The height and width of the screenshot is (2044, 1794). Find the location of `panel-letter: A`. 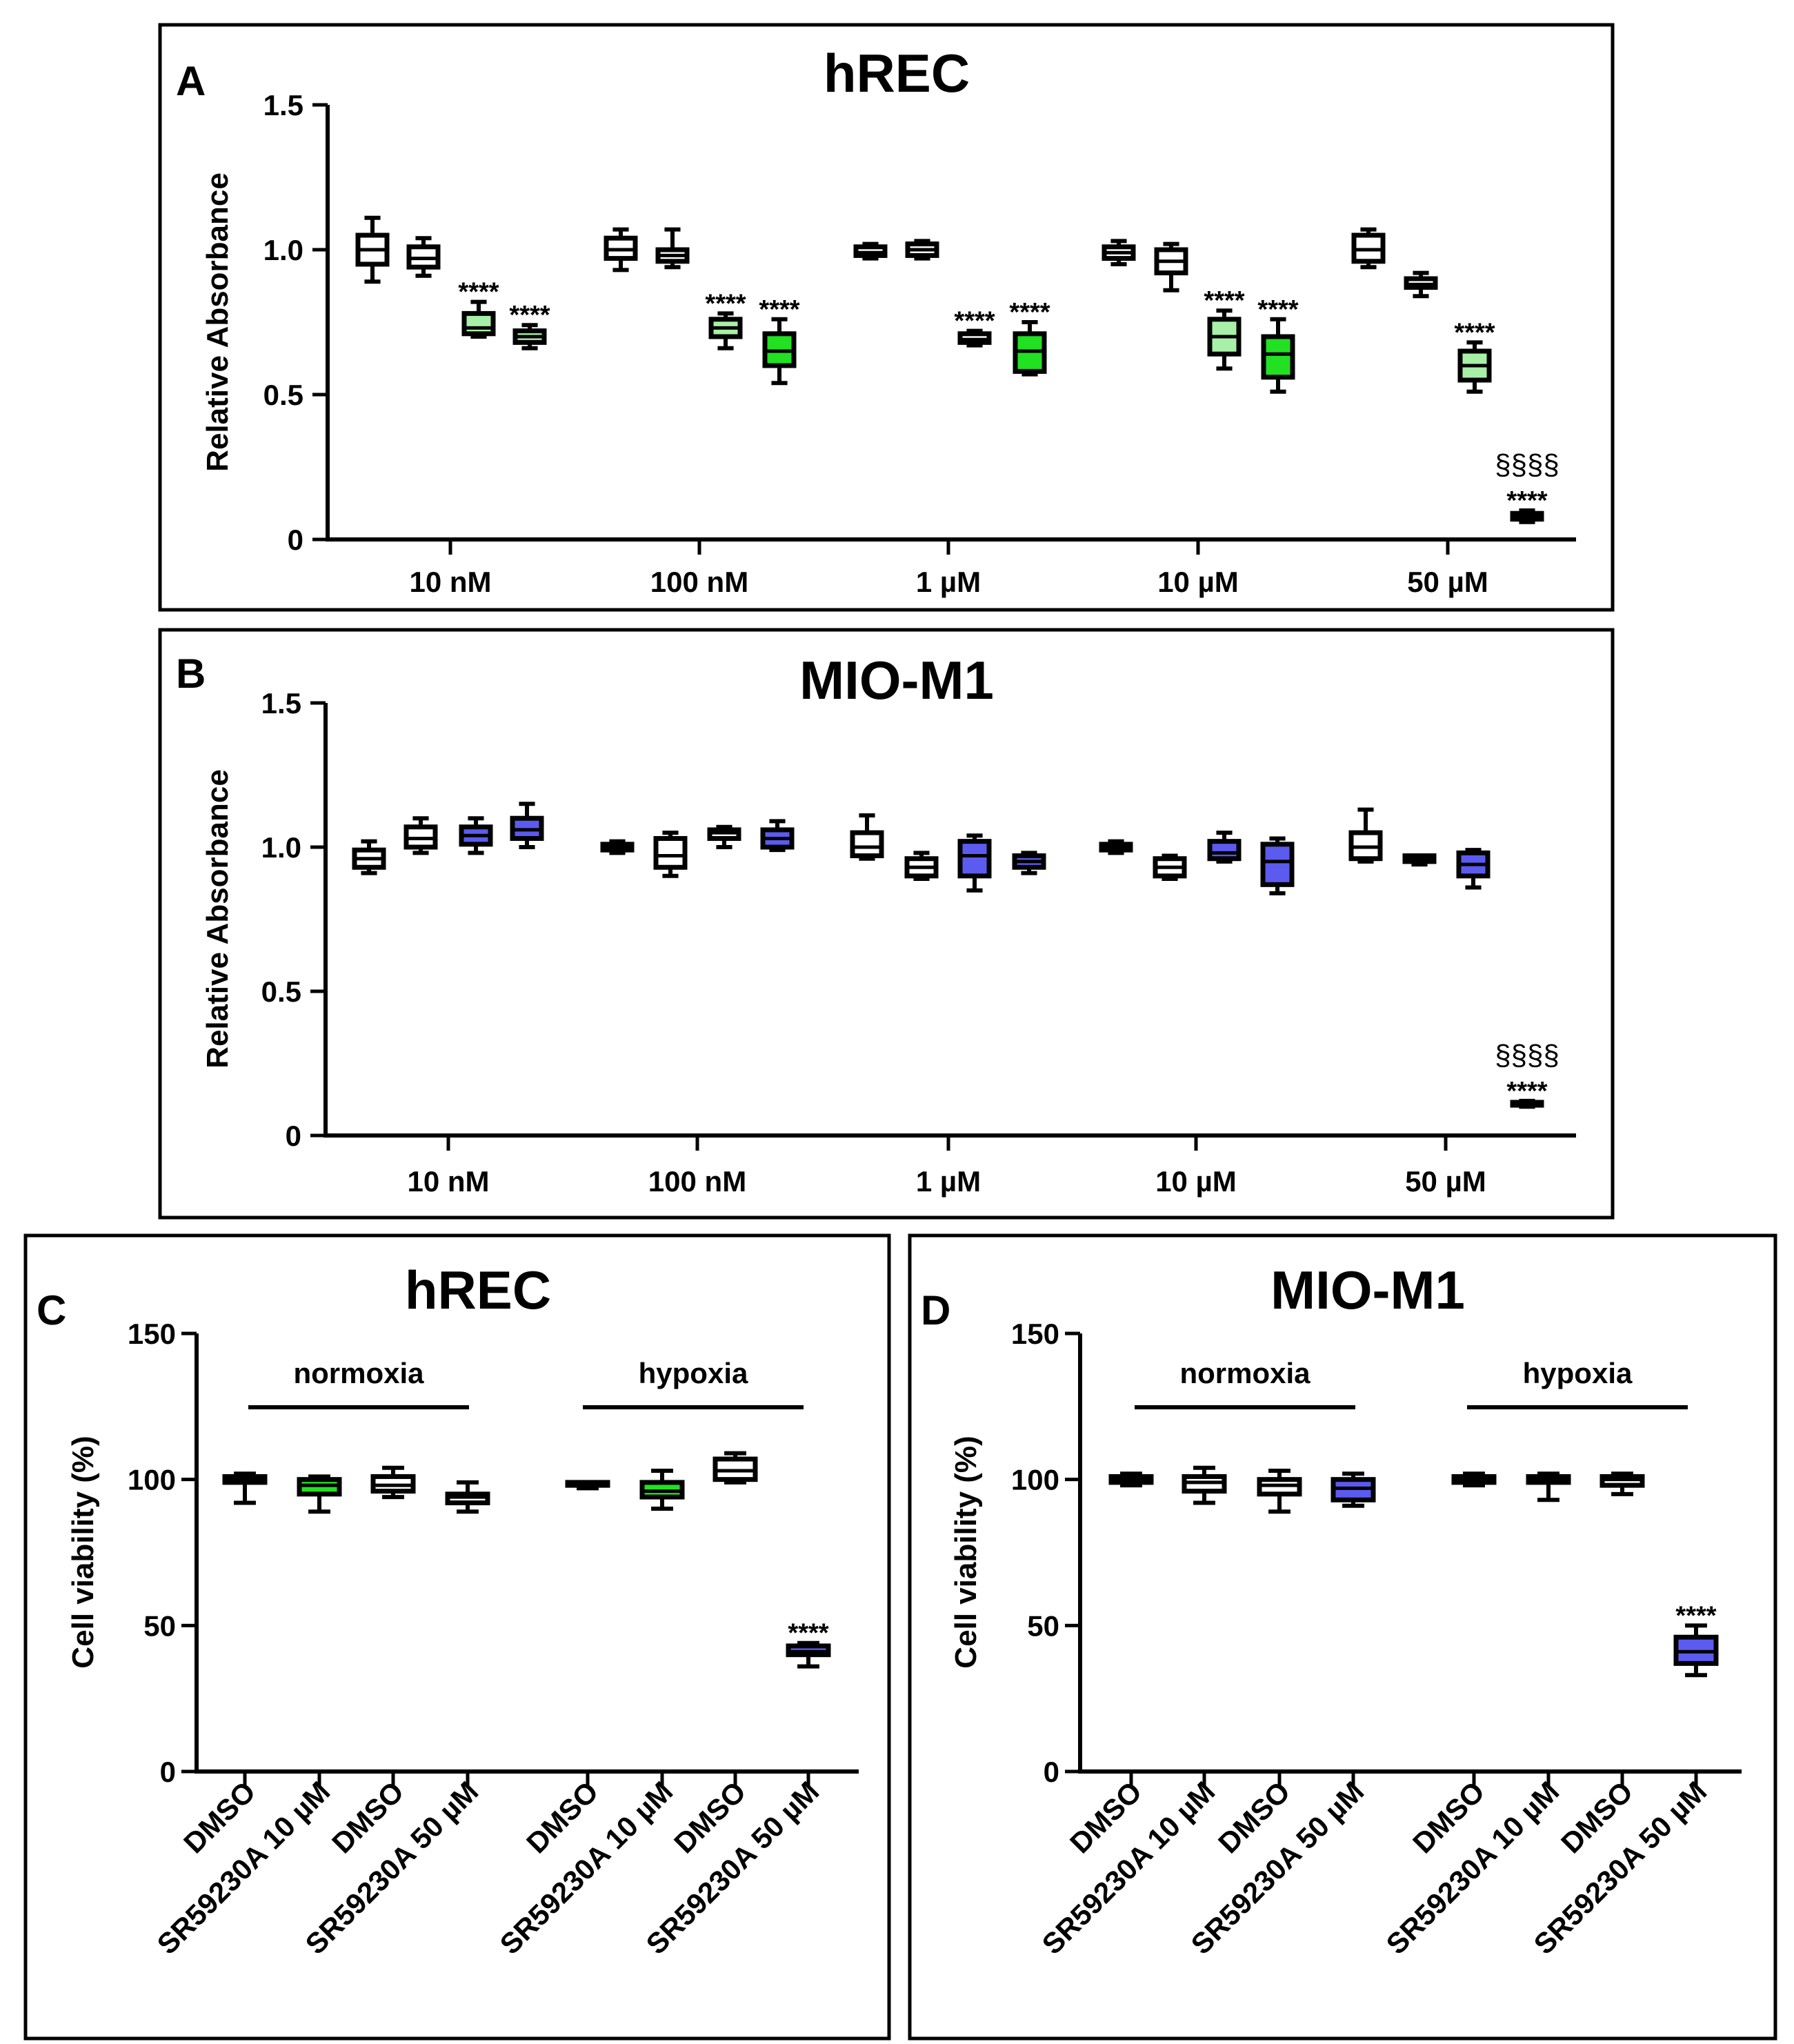

panel-letter: A is located at coordinates (191, 81).